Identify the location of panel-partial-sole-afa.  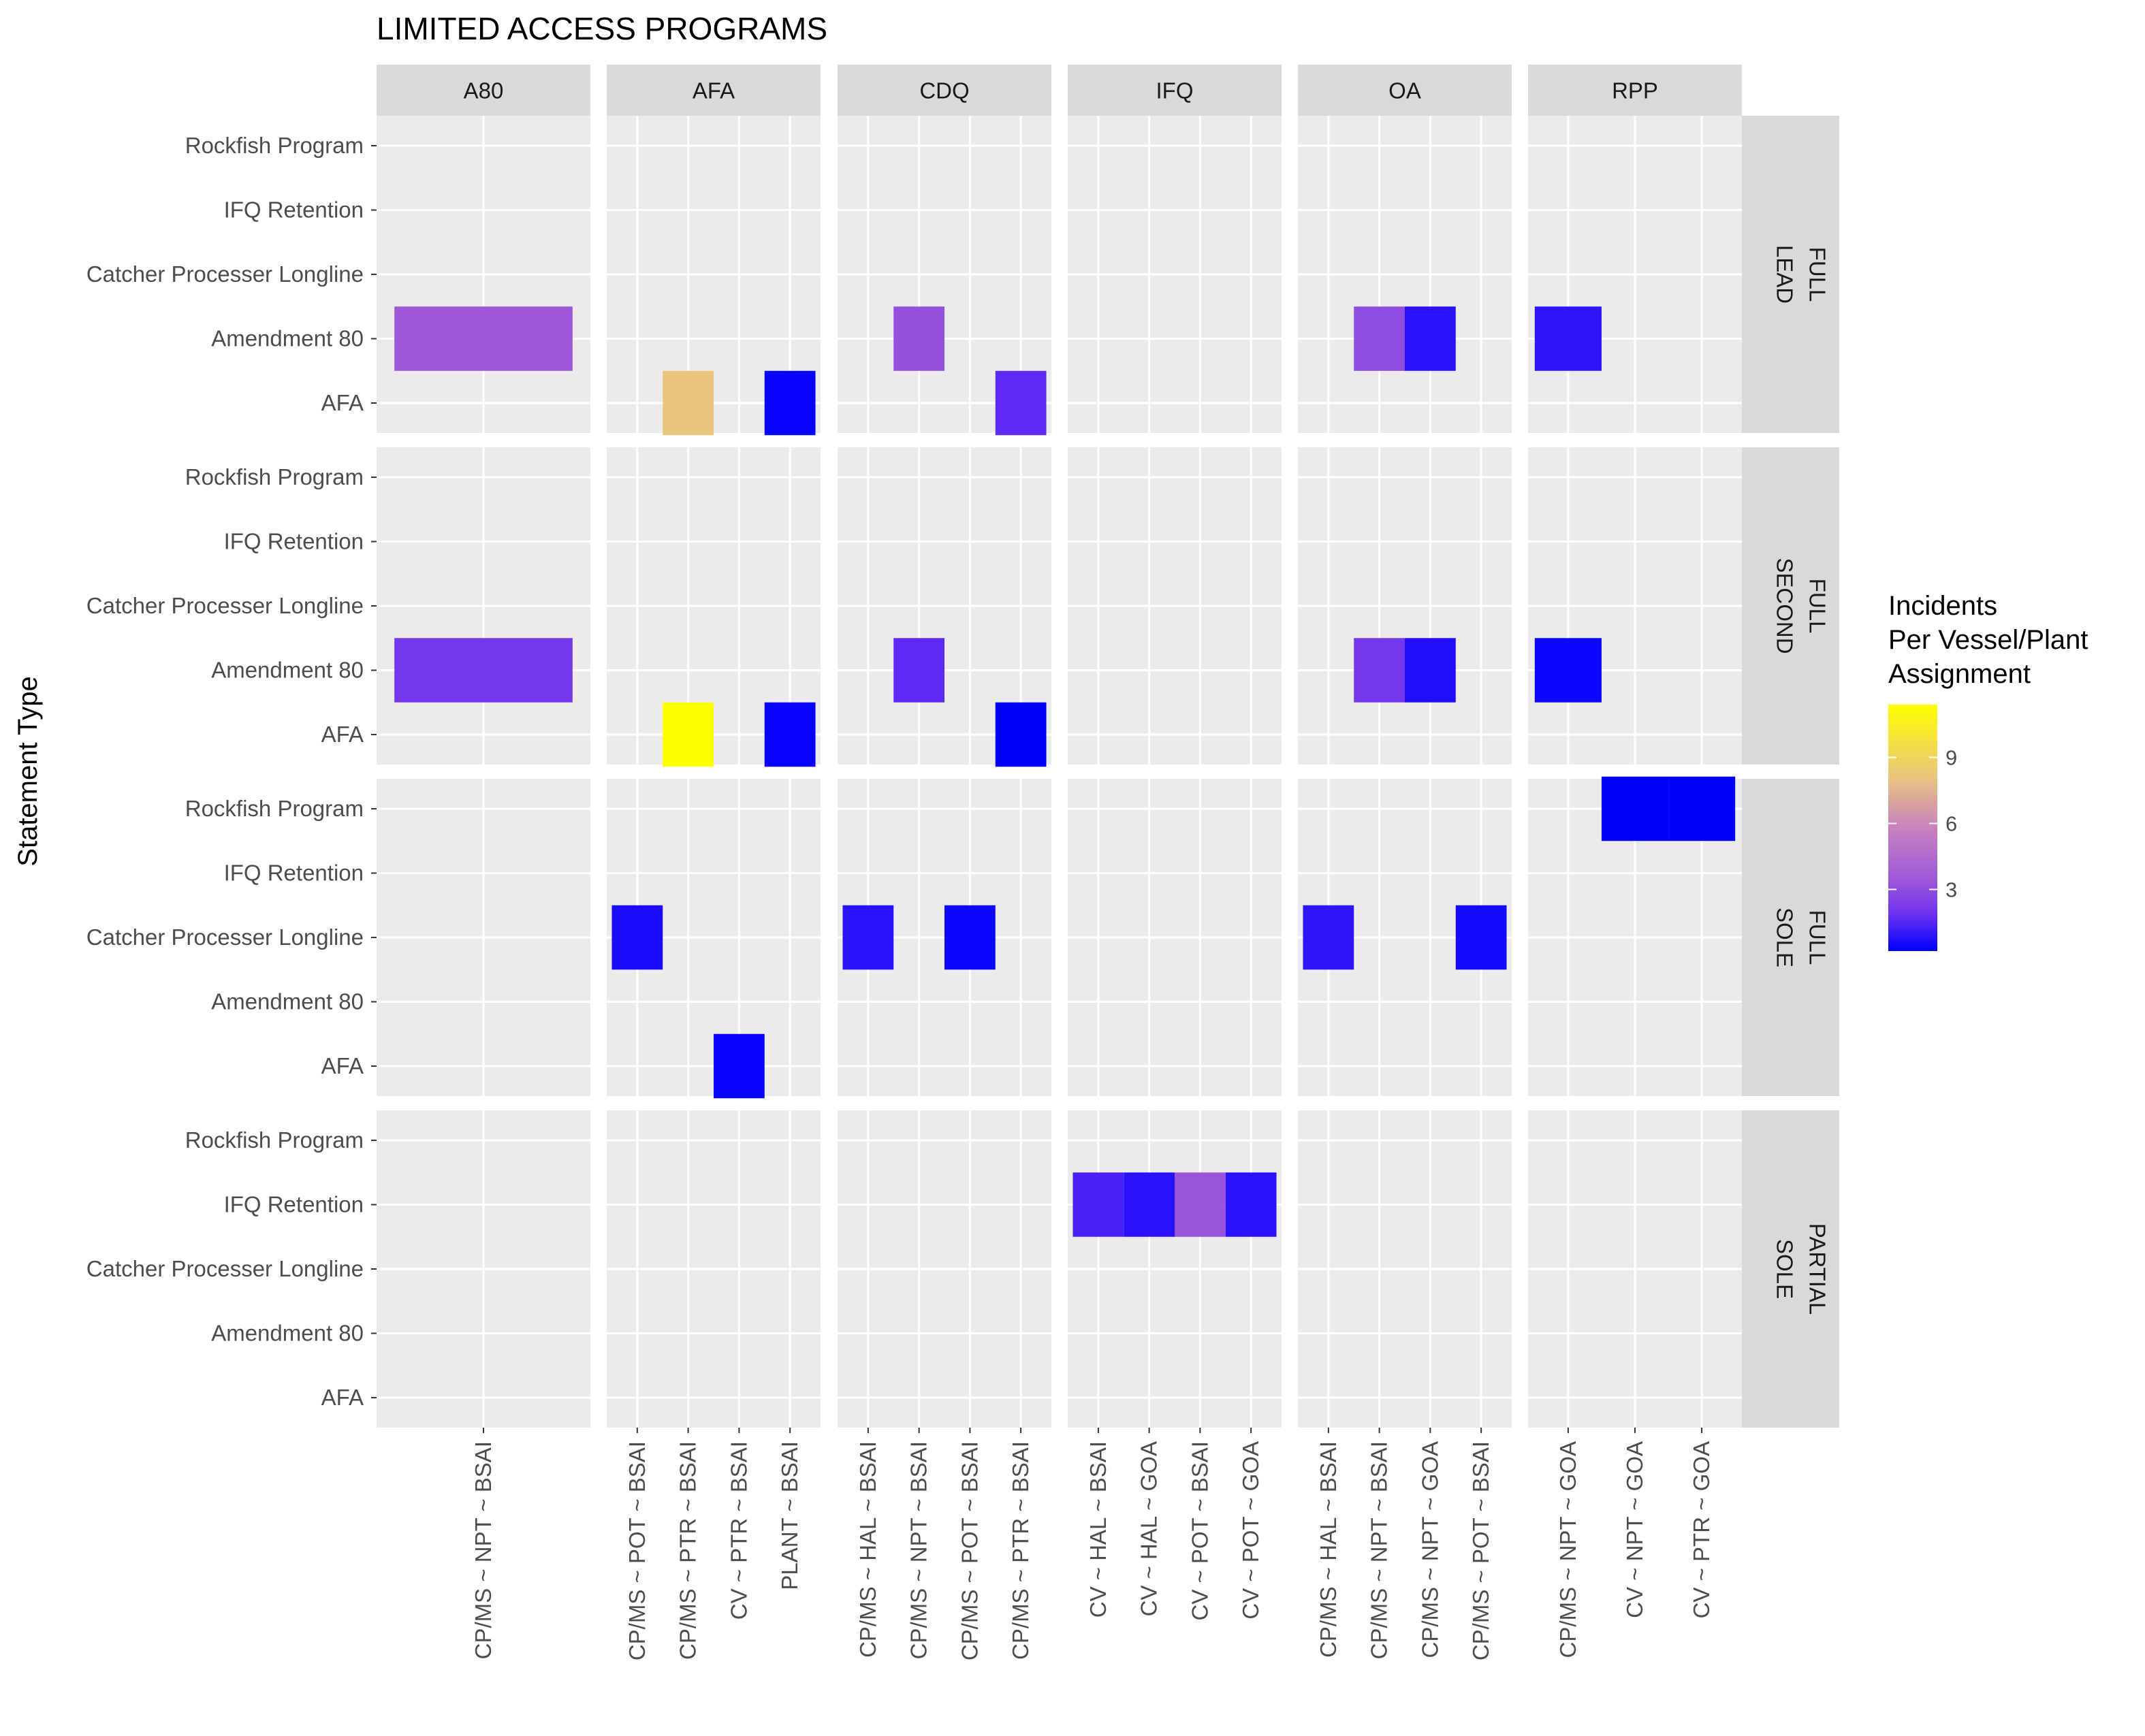
(714, 1269).